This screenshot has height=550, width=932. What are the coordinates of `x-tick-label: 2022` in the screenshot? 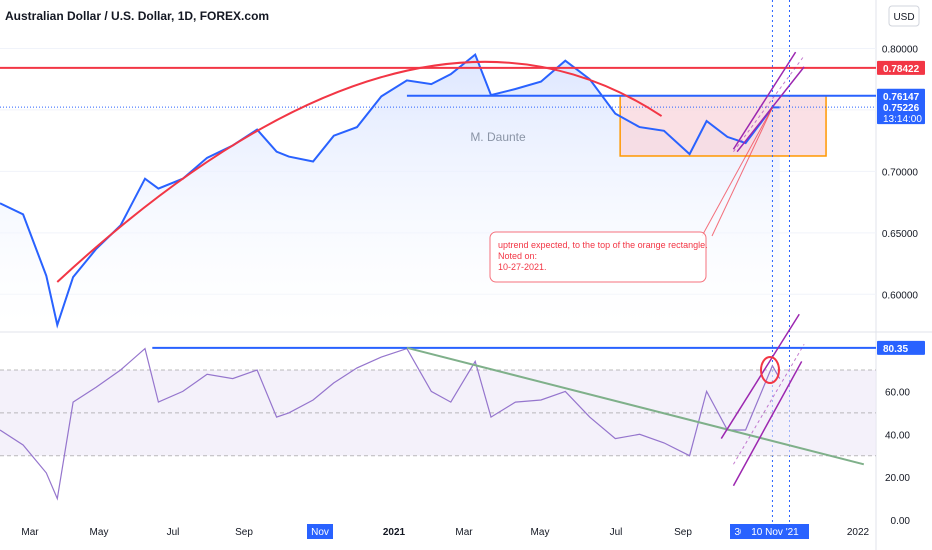 It's located at (858, 532).